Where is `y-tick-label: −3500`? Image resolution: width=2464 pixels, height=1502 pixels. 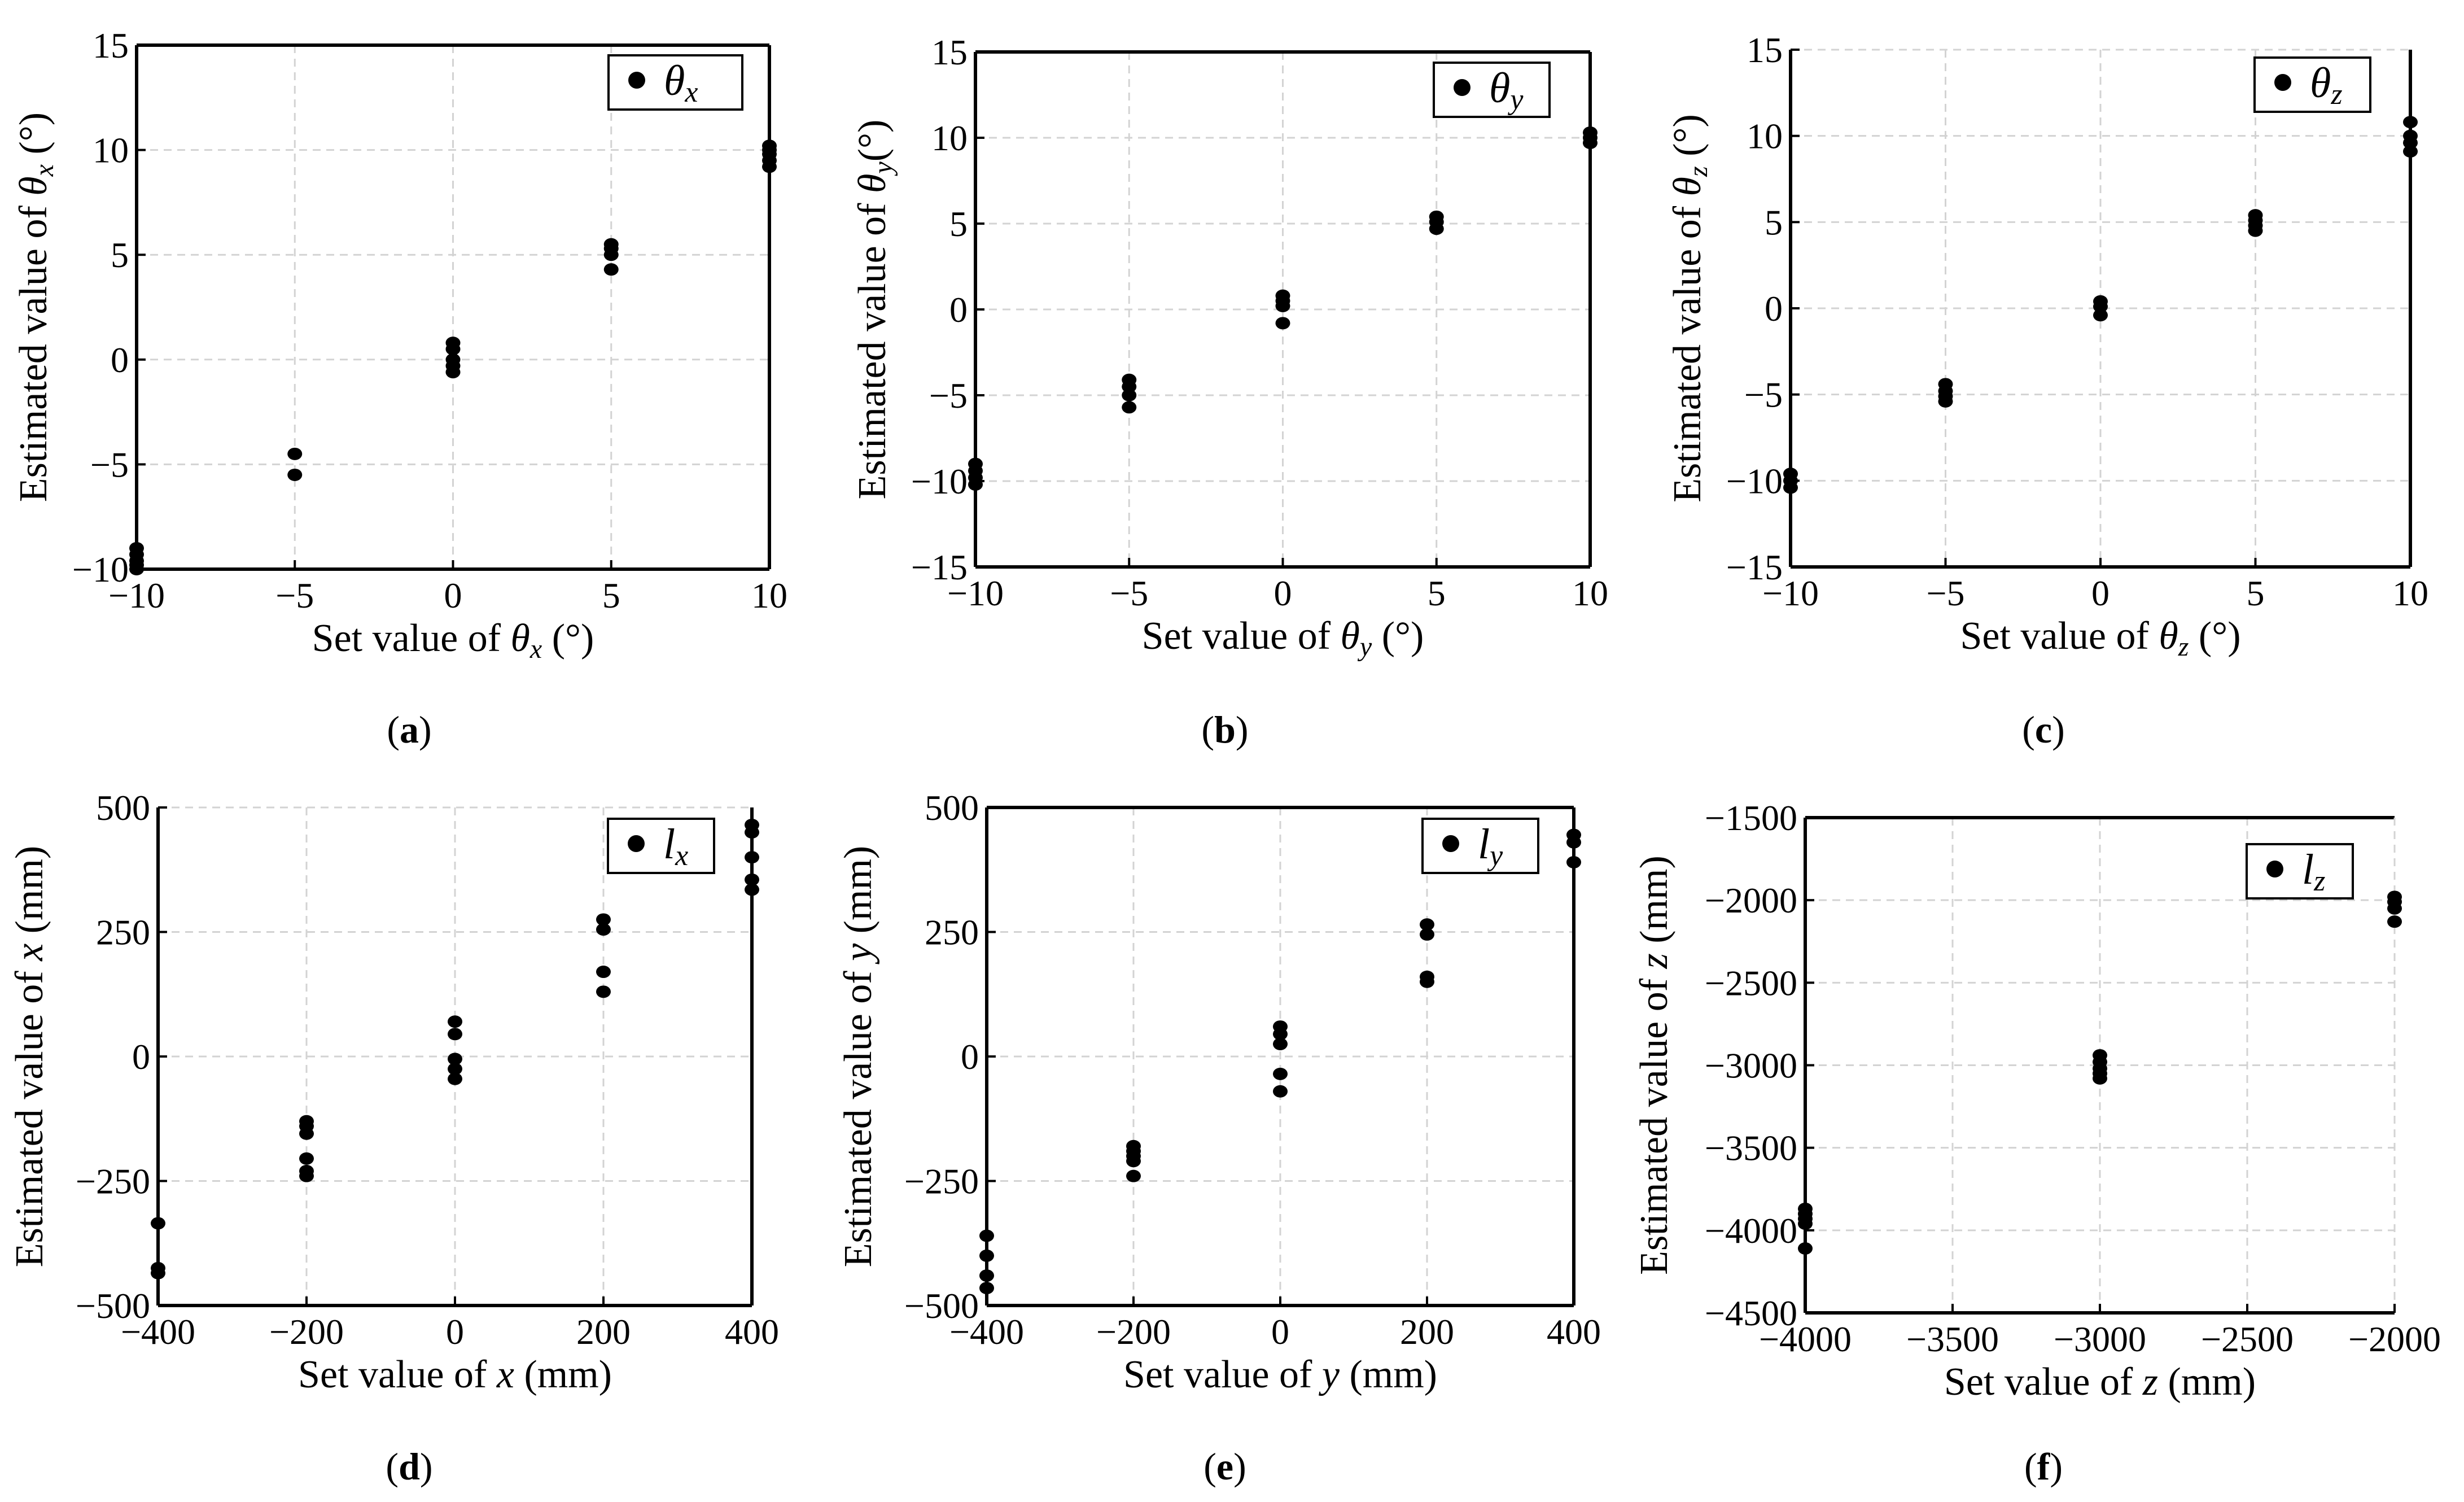 y-tick-label: −3500 is located at coordinates (1751, 1148).